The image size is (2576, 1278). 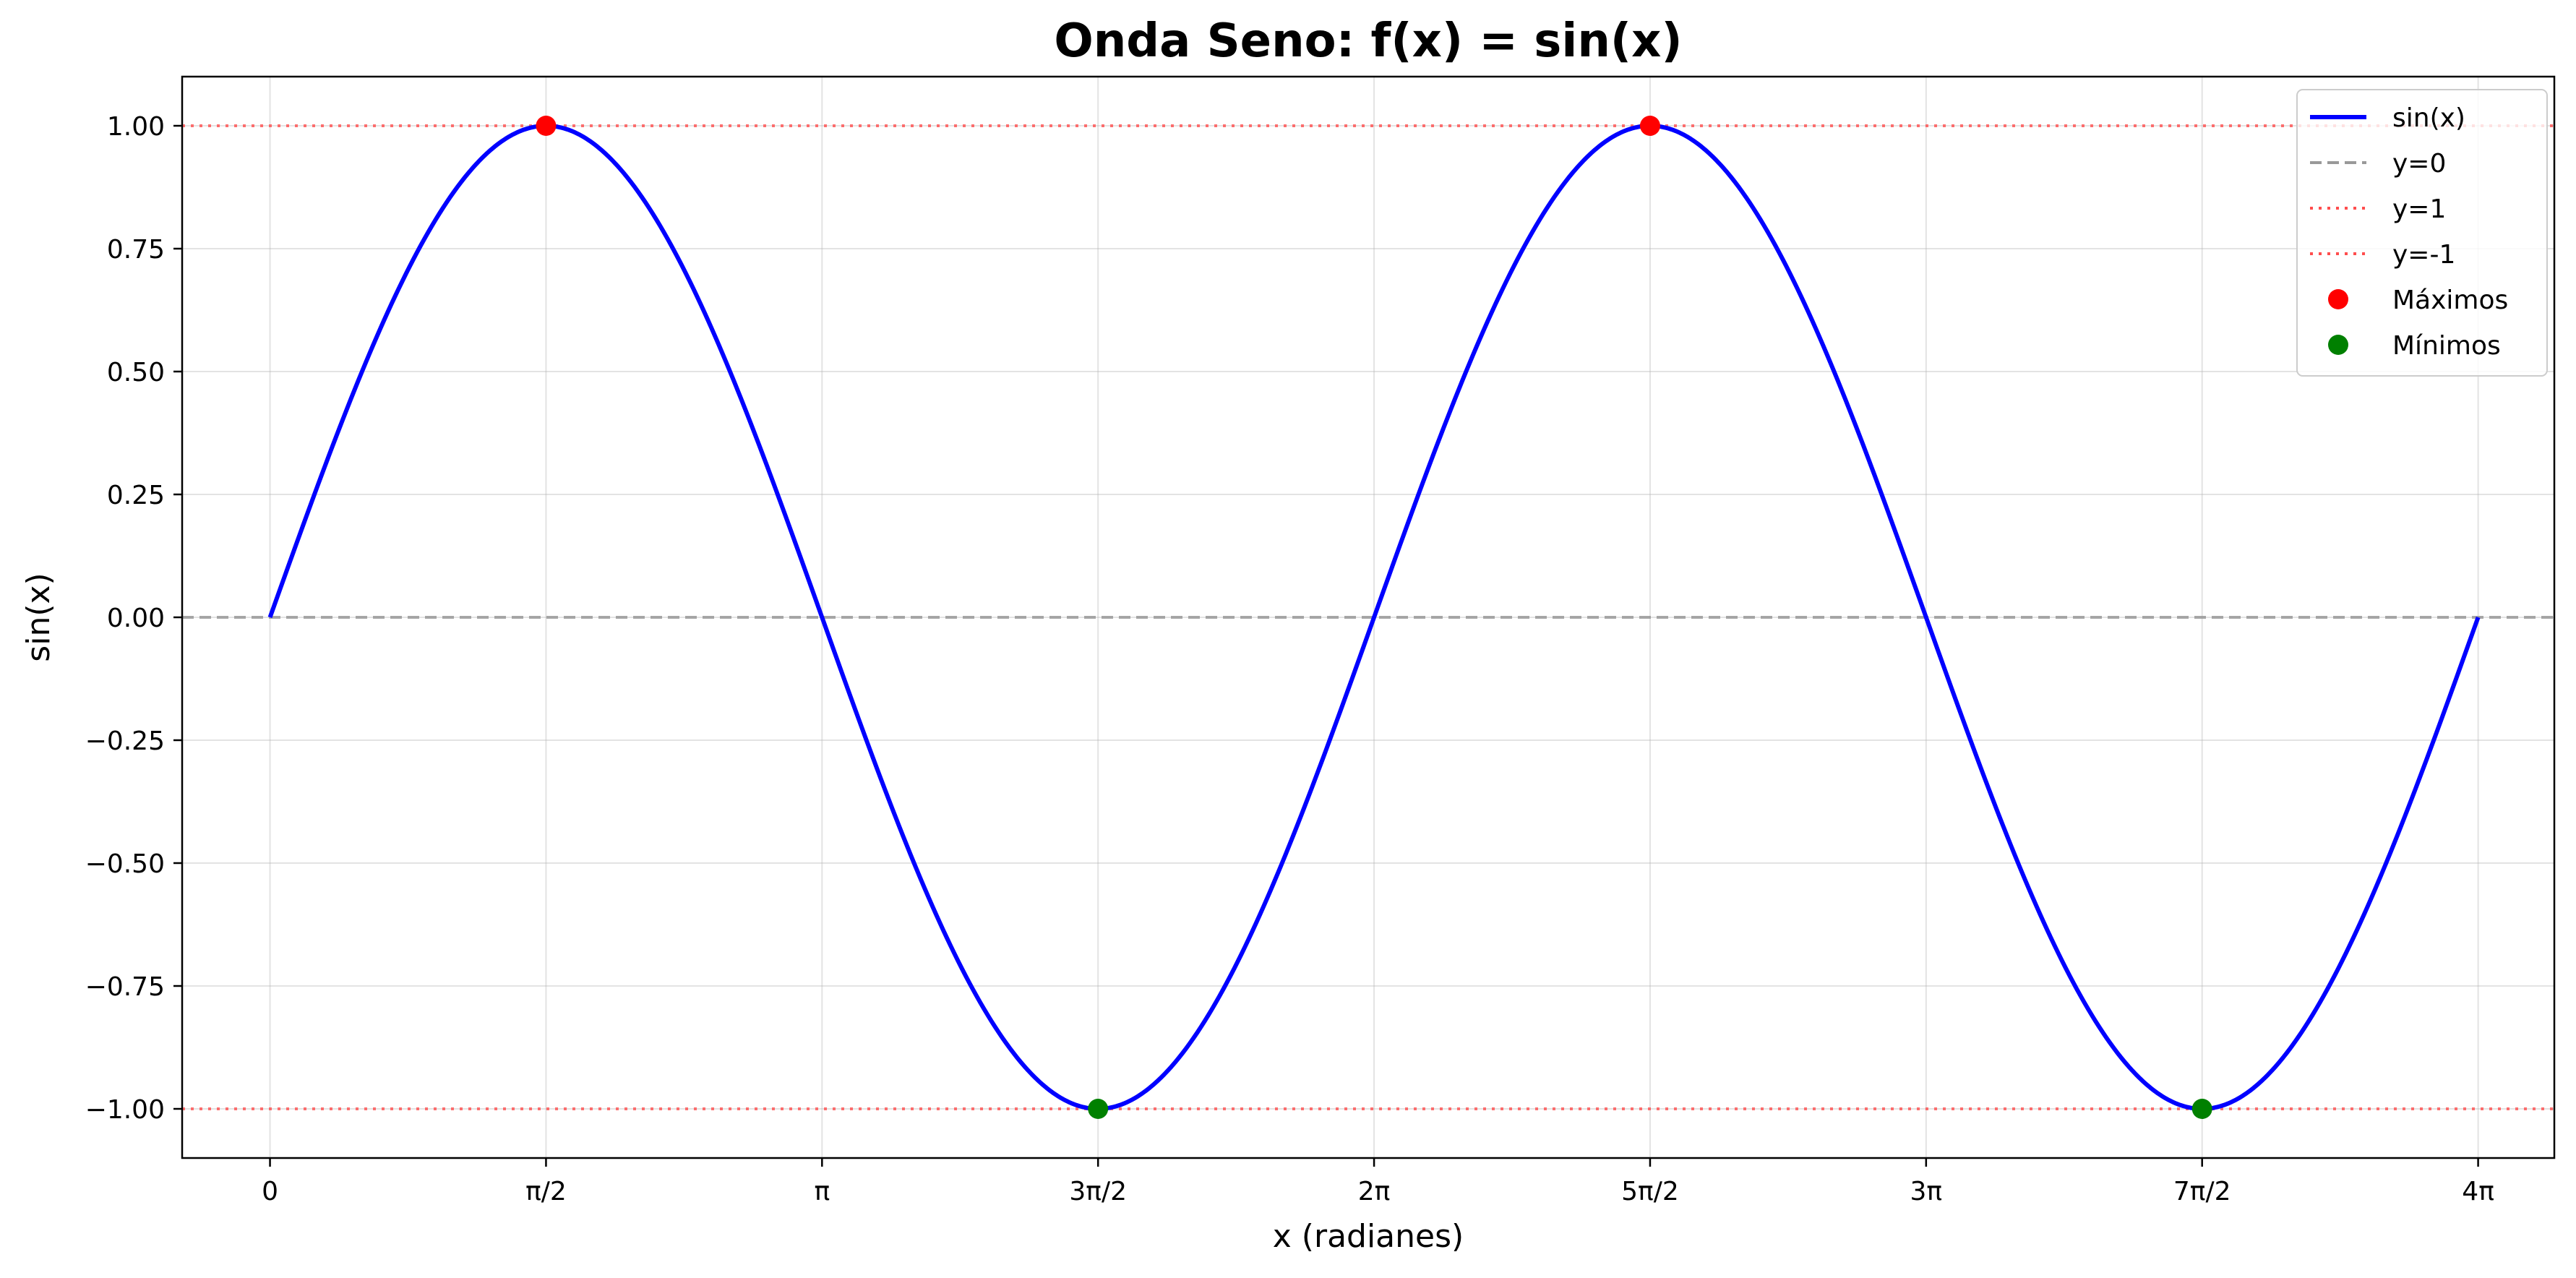 I want to click on legend-label: y=-1, so click(x=2424, y=255).